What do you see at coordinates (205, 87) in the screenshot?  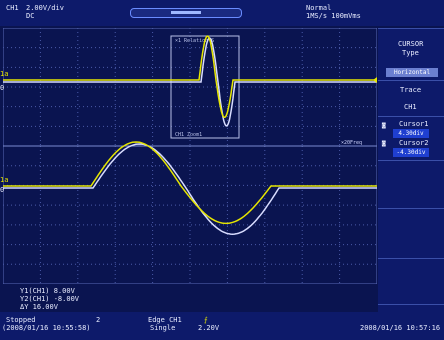 I see `zoom-box` at bounding box center [205, 87].